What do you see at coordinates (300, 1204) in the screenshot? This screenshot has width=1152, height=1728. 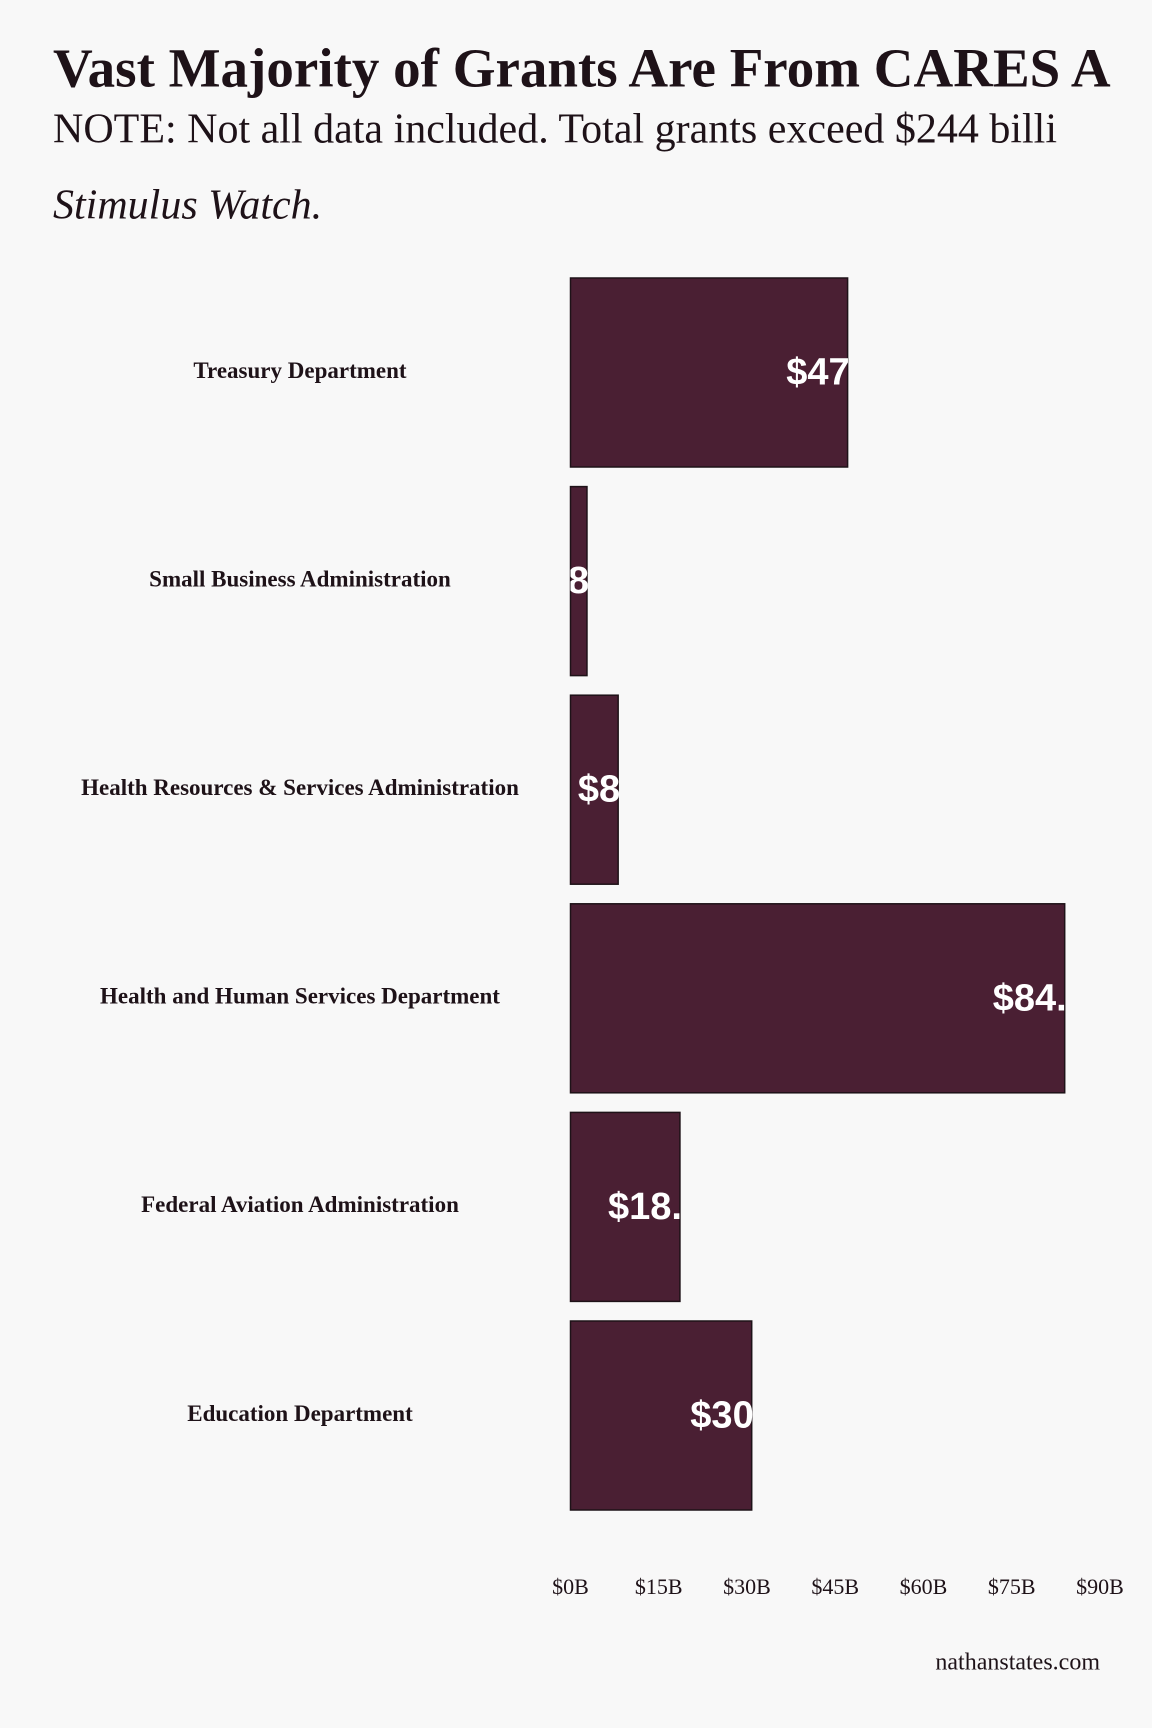 I see `y-tick-label: Federal Aviation Administration` at bounding box center [300, 1204].